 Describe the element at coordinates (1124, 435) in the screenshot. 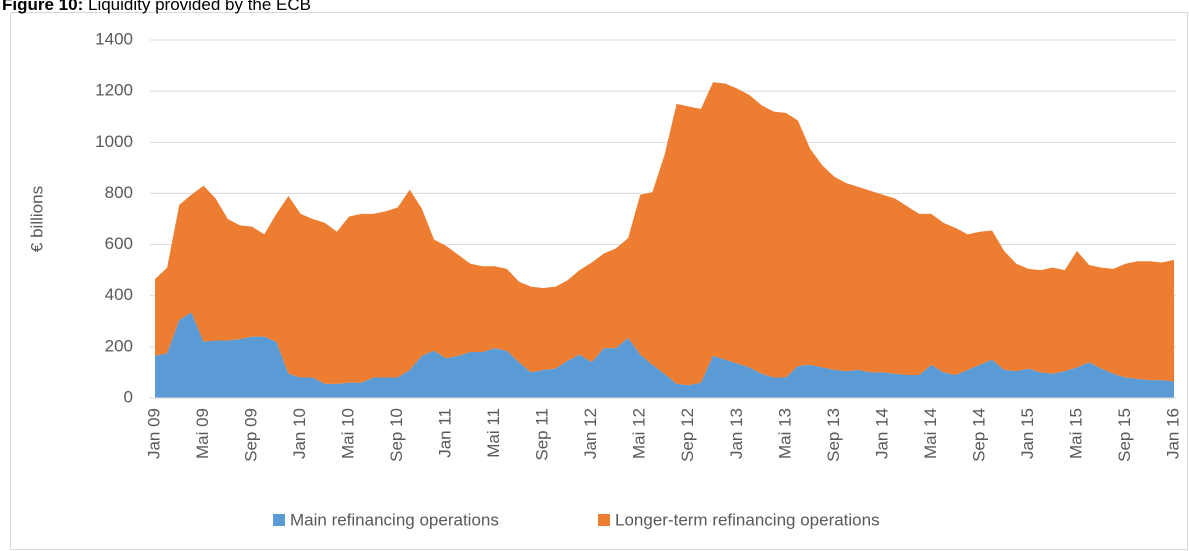

I see `x-tick-label: Sep 15` at that location.